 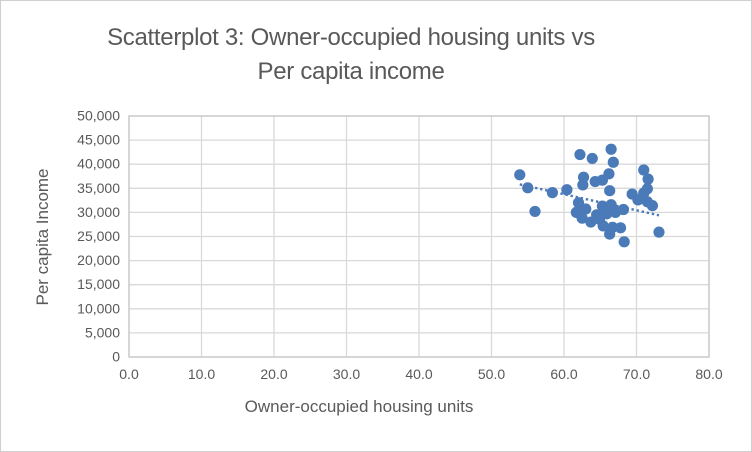 I want to click on y-tick-label: 25,000, so click(x=98, y=236).